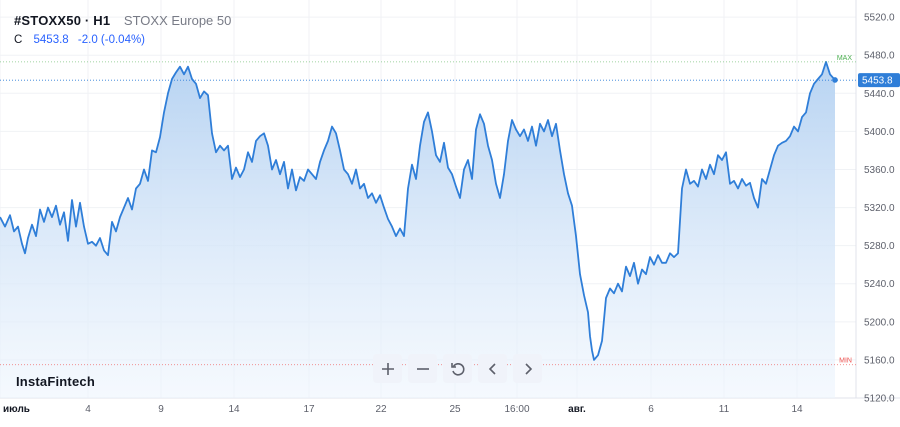  I want to click on y-tick-label: 5400.0, so click(879, 132).